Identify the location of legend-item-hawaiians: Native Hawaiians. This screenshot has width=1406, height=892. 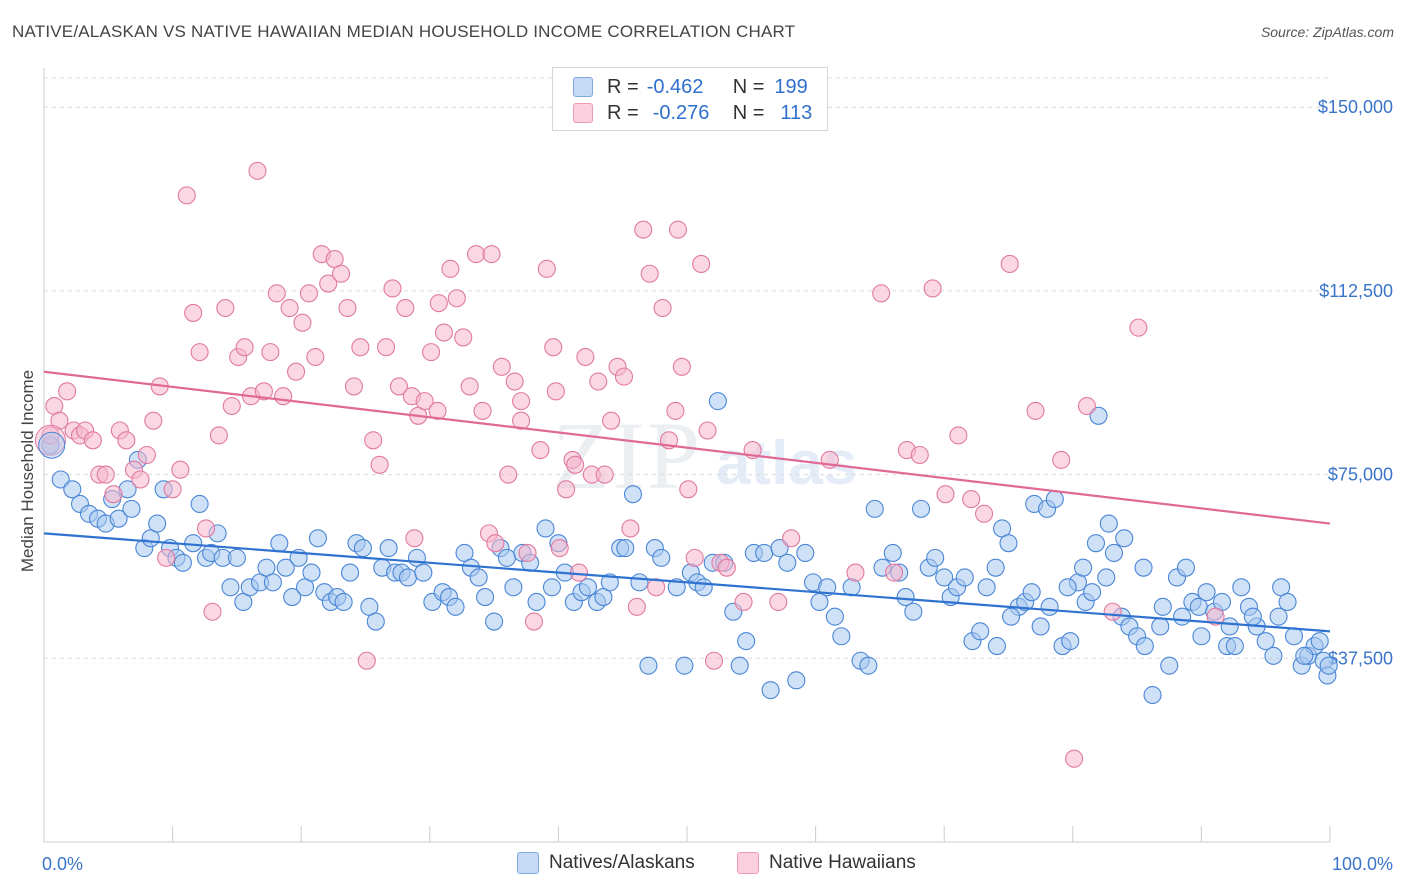
(826, 863).